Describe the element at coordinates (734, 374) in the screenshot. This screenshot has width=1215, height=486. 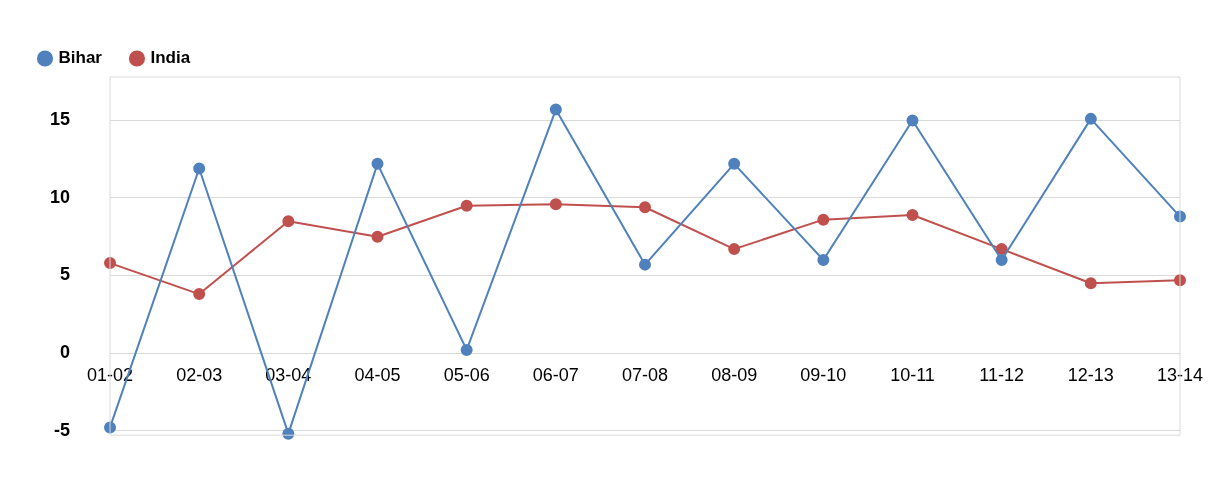
I see `x-tick-label: 08-09` at that location.